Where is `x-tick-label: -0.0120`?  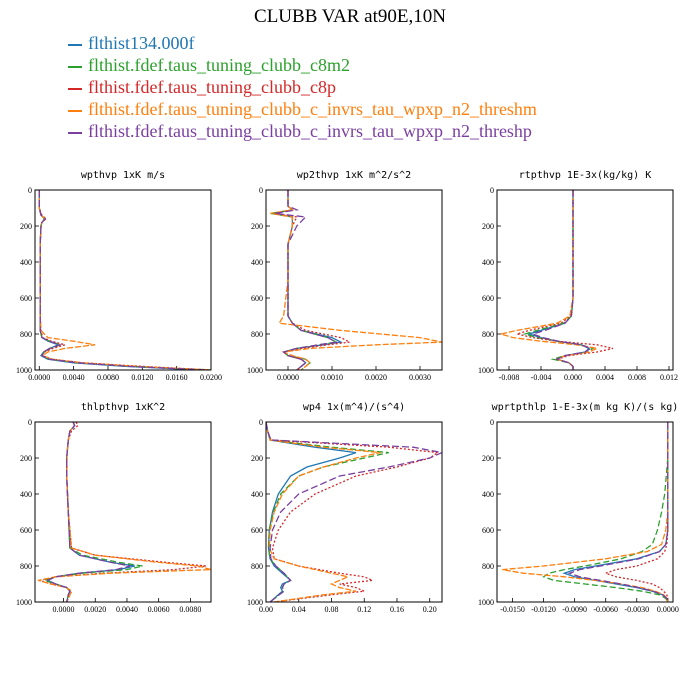 x-tick-label: -0.0120 is located at coordinates (543, 609).